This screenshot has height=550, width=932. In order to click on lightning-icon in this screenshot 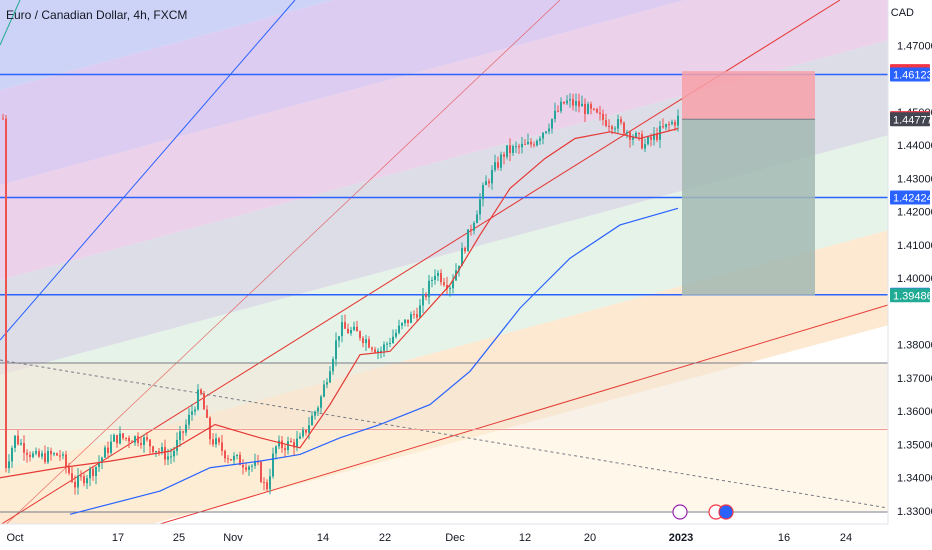, I will do `click(680, 512)`.